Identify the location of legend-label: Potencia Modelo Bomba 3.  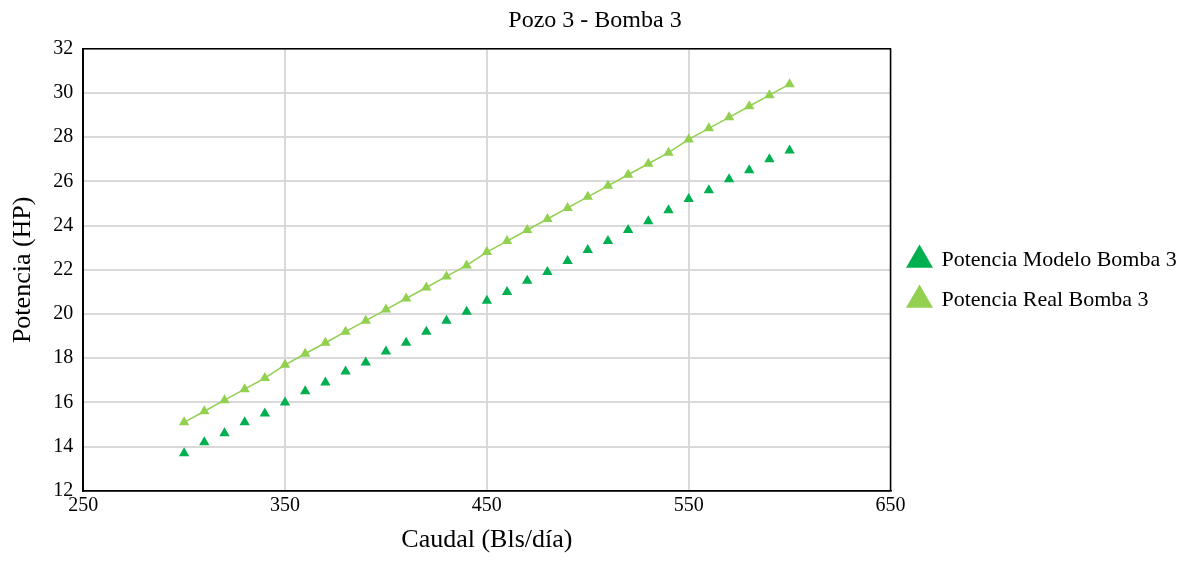
(1059, 258).